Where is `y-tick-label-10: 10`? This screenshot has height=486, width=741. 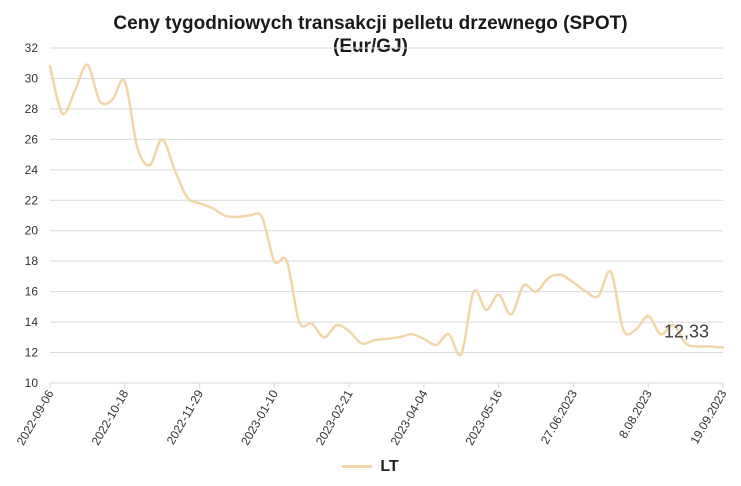 y-tick-label-10: 10 is located at coordinates (32, 383).